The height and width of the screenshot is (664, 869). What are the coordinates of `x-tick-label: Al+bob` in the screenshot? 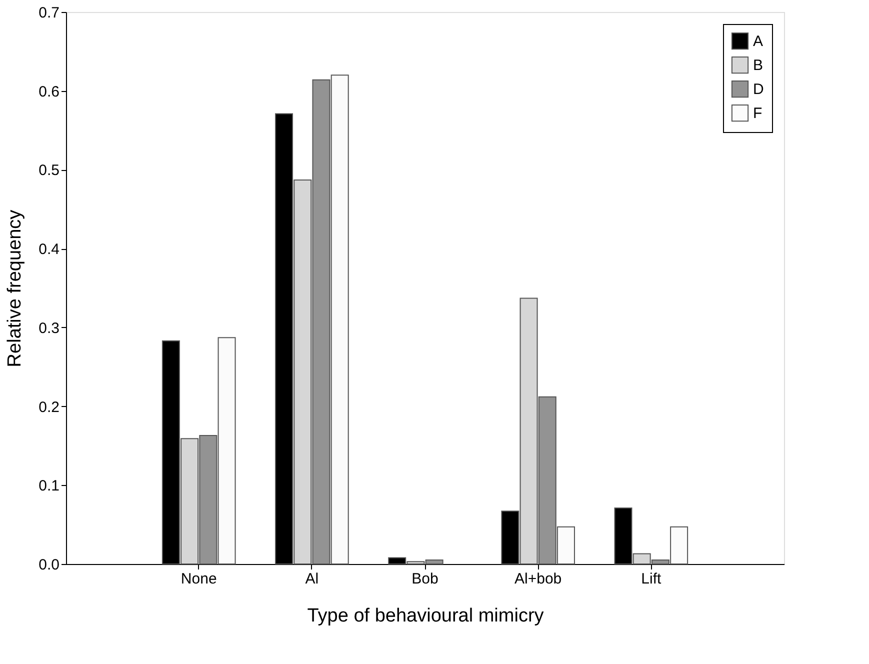 It's located at (538, 579).